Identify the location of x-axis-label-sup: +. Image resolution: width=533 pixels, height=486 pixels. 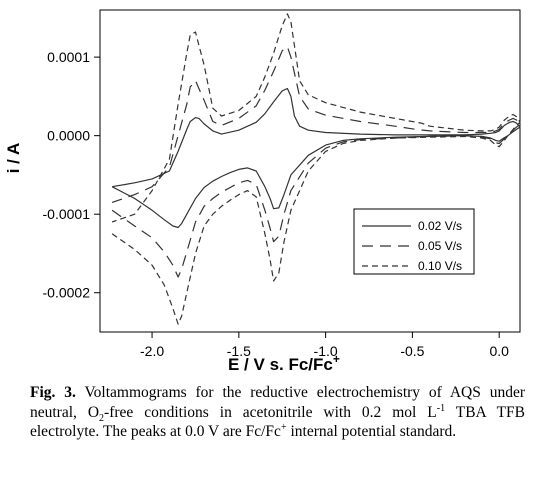
(336, 359).